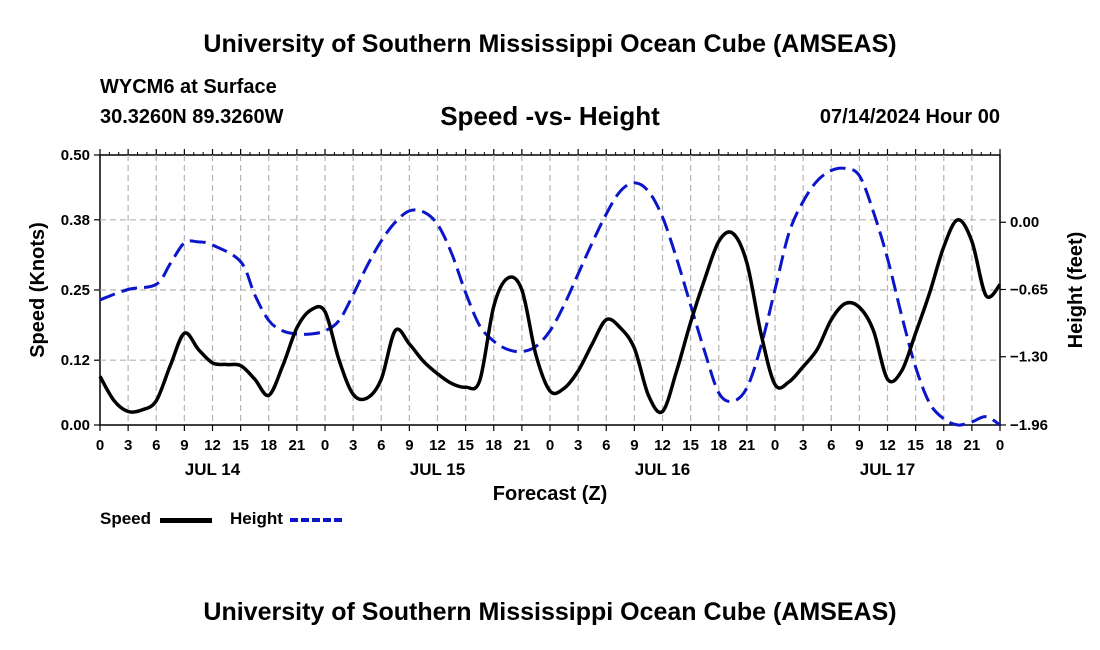  I want to click on coordinates-label: 30.3260N 89.3260W, so click(192, 117).